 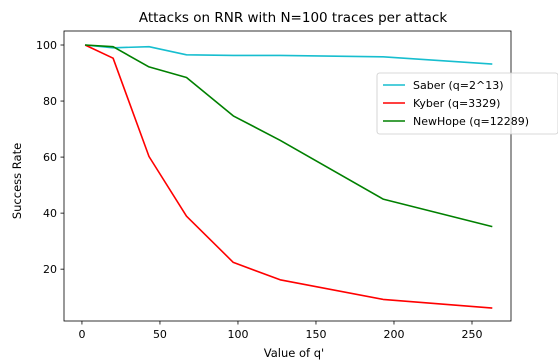 What do you see at coordinates (50, 269) in the screenshot?
I see `y-tick-label: 20` at bounding box center [50, 269].